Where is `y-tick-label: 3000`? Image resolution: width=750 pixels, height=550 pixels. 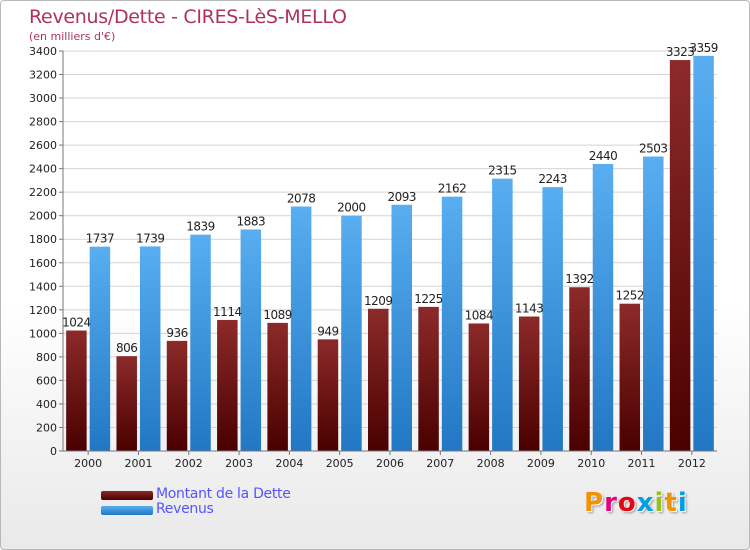
y-tick-label: 3000 is located at coordinates (43, 98).